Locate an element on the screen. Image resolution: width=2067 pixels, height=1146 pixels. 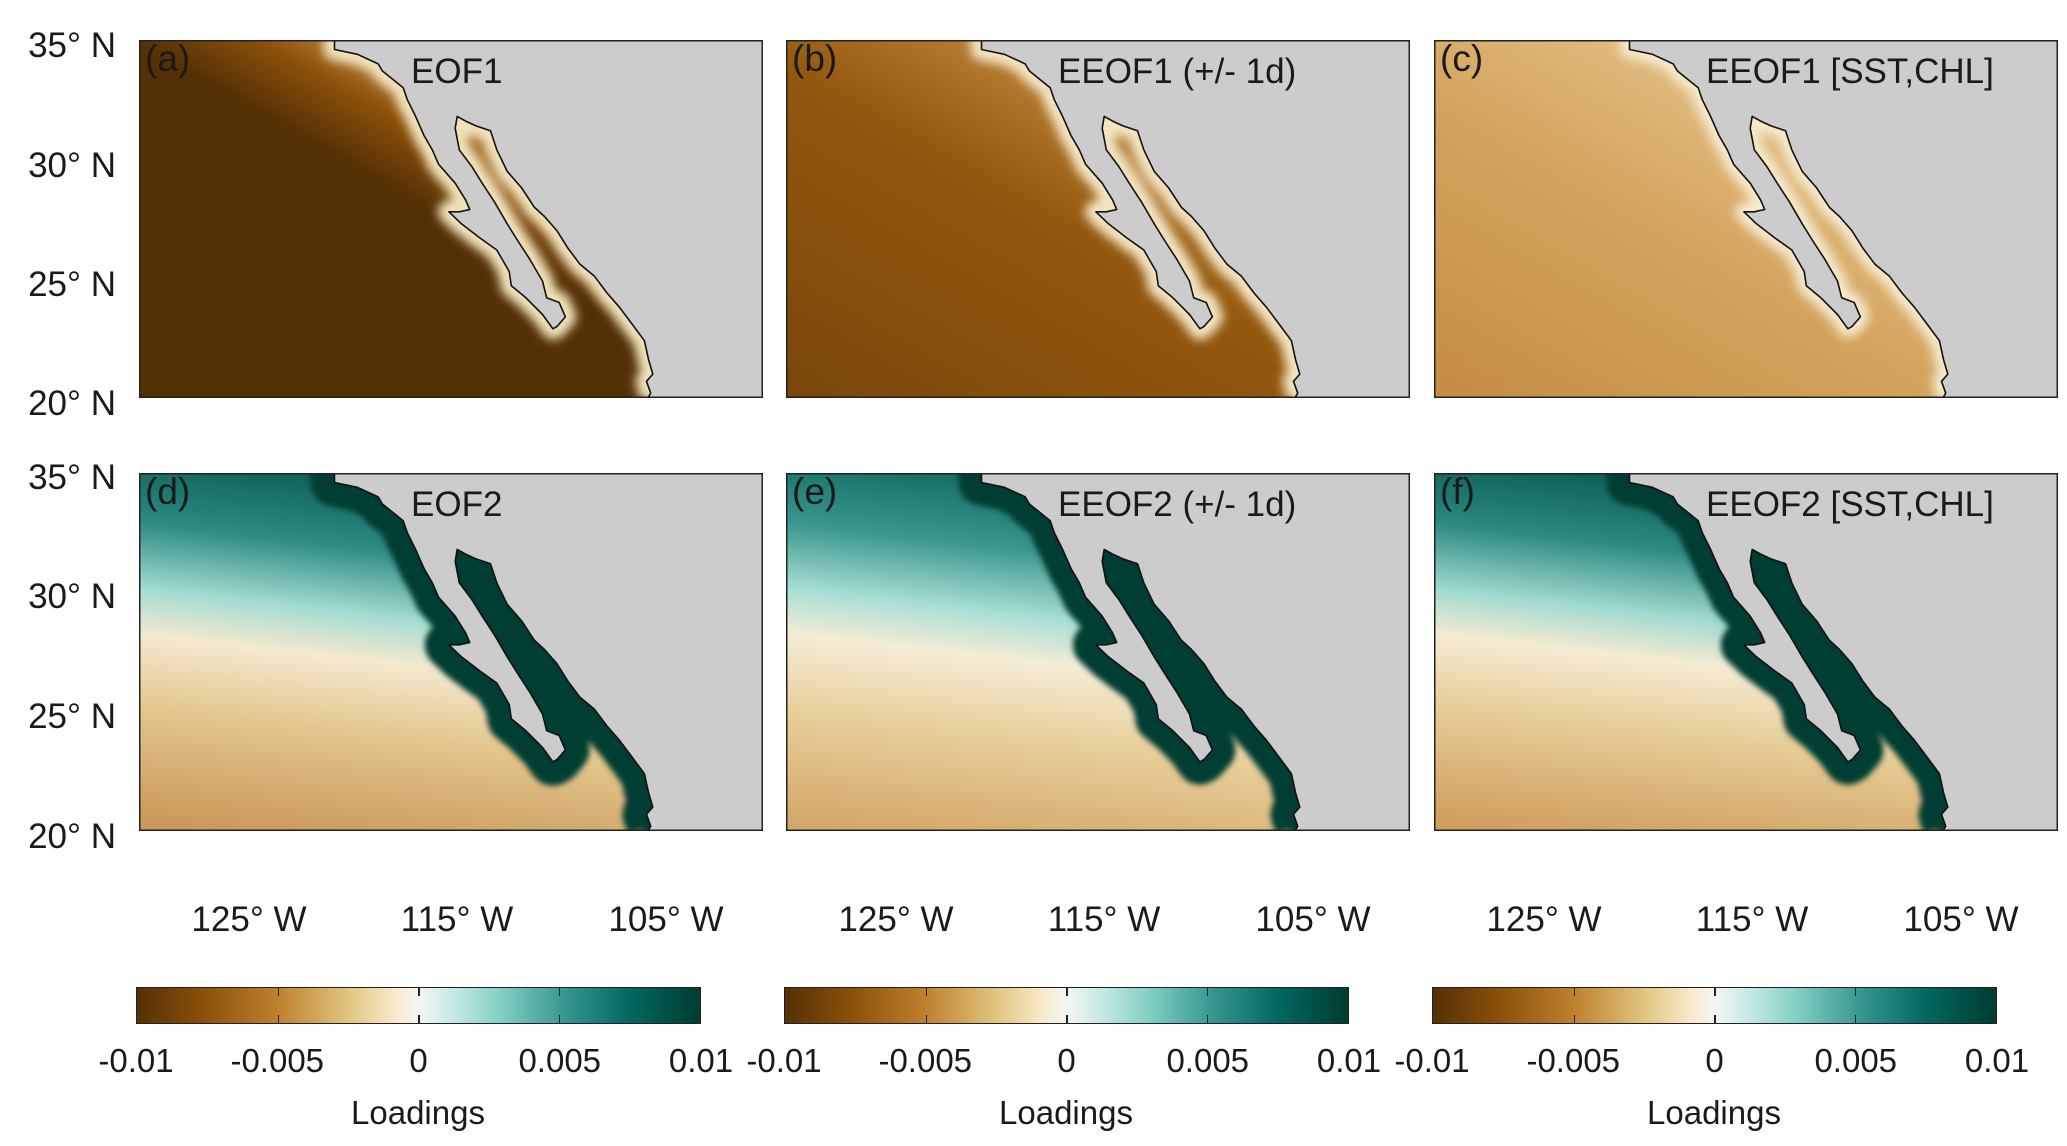
panel-label: (c) is located at coordinates (1462, 58).